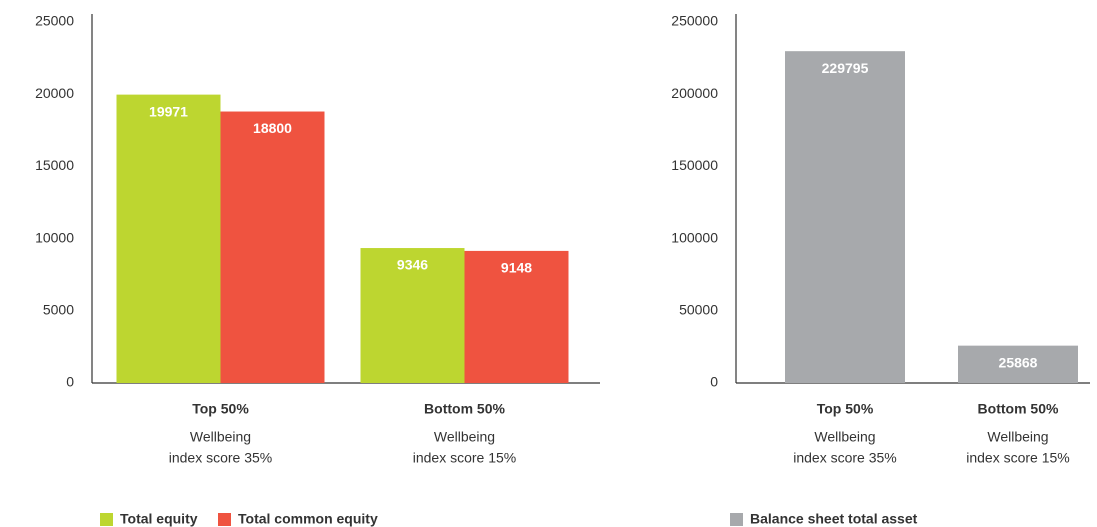 Image resolution: width=1097 pixels, height=527 pixels. I want to click on legend-label: Balance sheet total asset, so click(834, 519).